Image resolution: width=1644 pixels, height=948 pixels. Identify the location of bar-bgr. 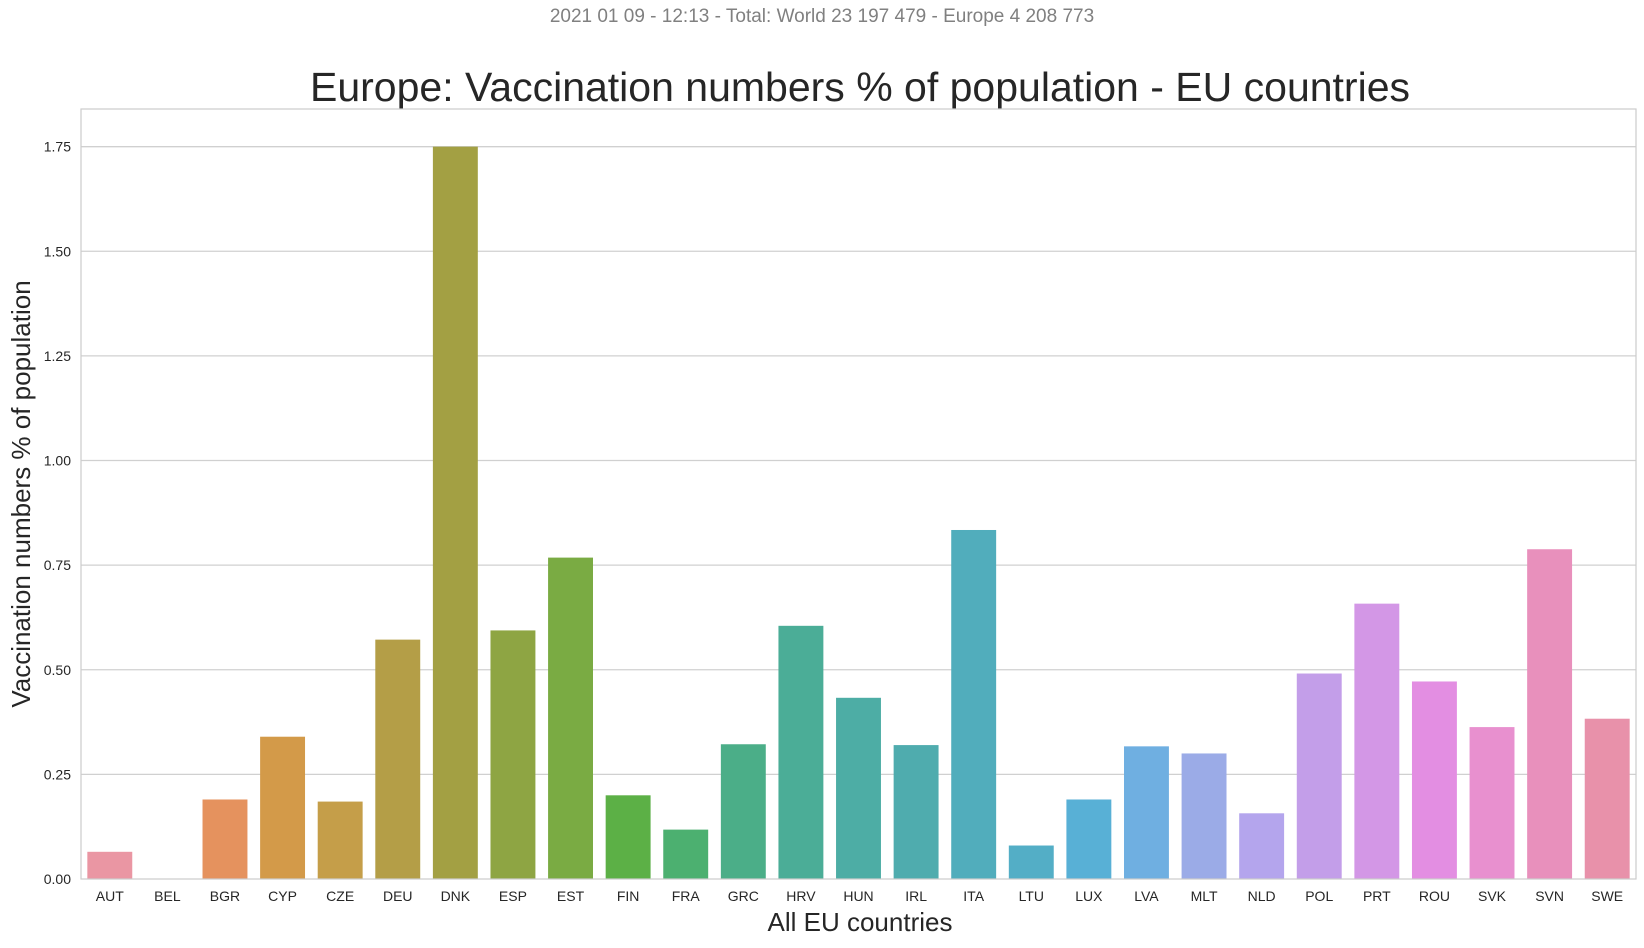
(225, 839).